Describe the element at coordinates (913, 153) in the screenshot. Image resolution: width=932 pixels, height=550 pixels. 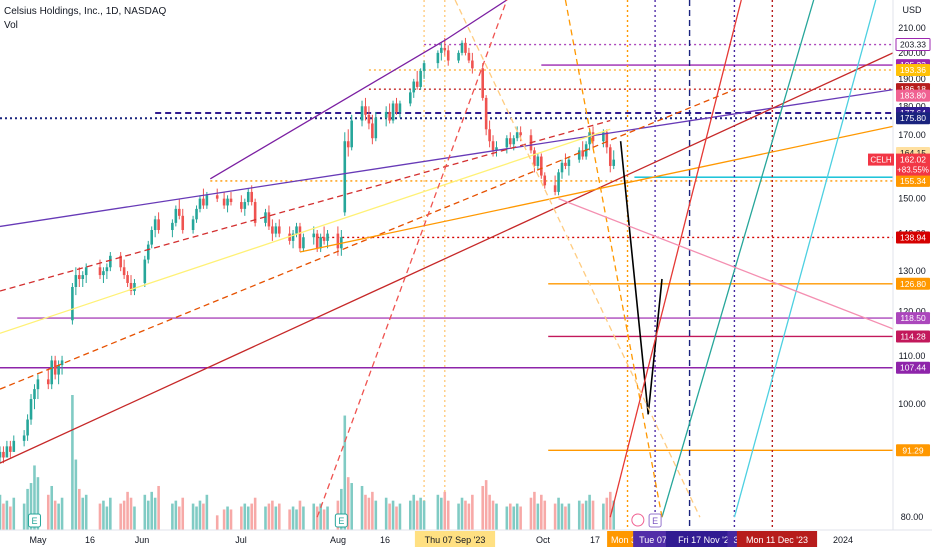
I see `price-tag-label: 164.15` at that location.